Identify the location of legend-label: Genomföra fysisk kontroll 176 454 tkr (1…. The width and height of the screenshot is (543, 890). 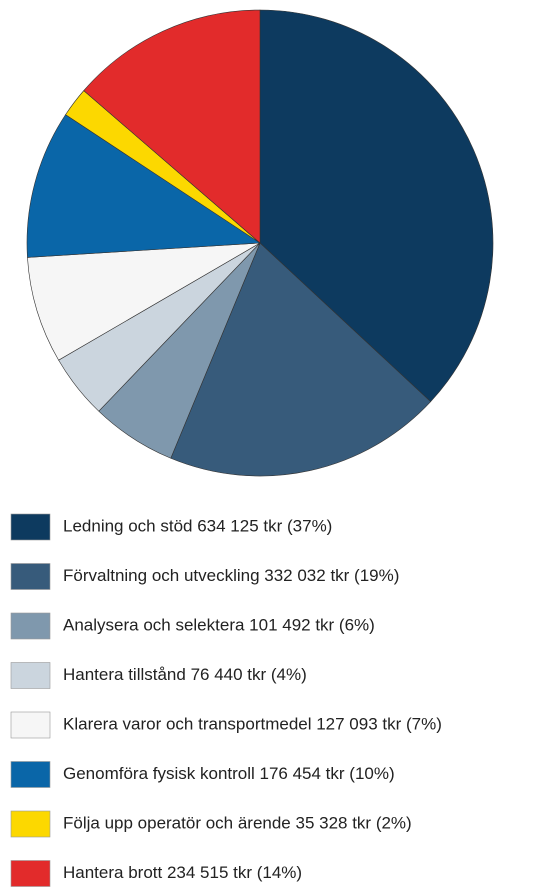
(229, 773).